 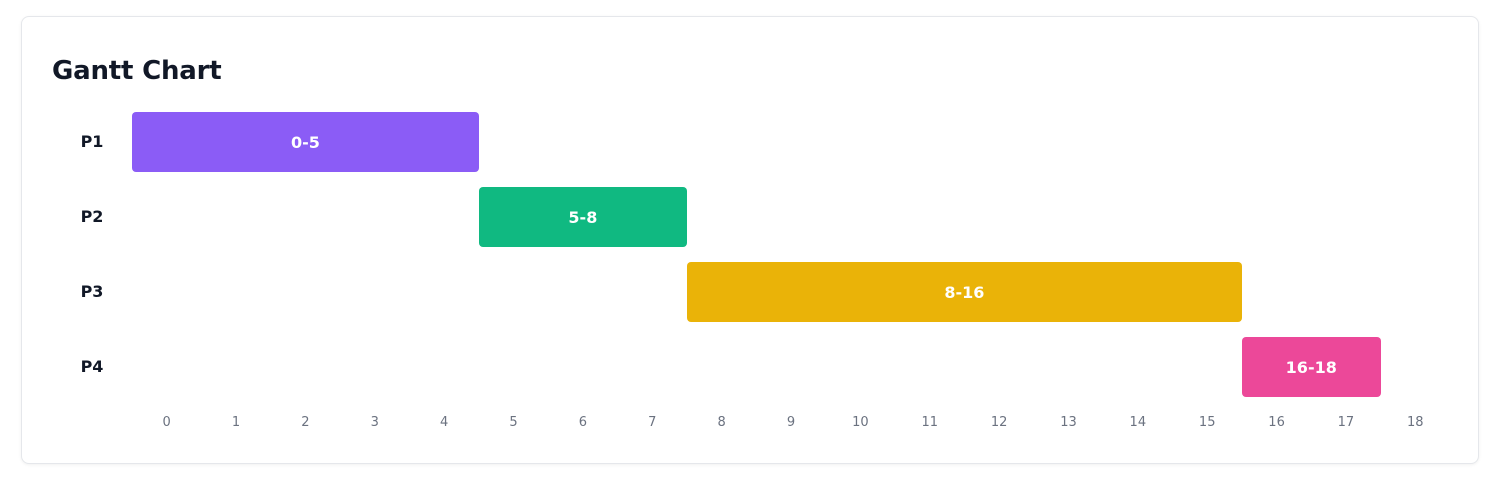 What do you see at coordinates (583, 422) in the screenshot?
I see `x-tick-label: 6` at bounding box center [583, 422].